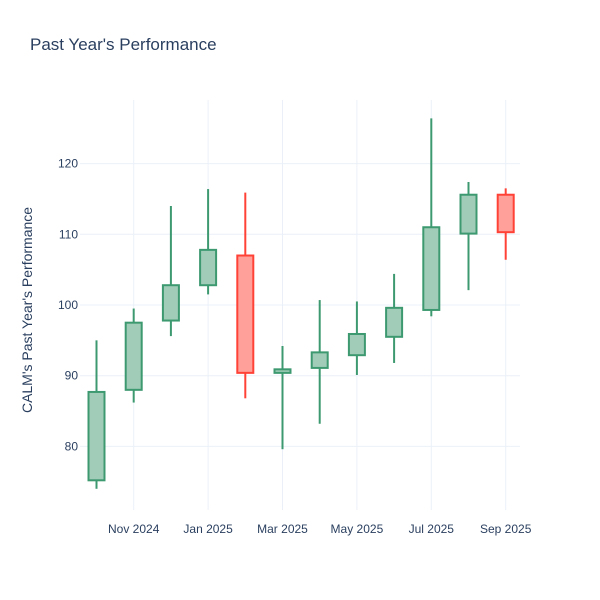 The width and height of the screenshot is (600, 600). What do you see at coordinates (208, 529) in the screenshot?
I see `x-tick-label: Jan 2025` at bounding box center [208, 529].